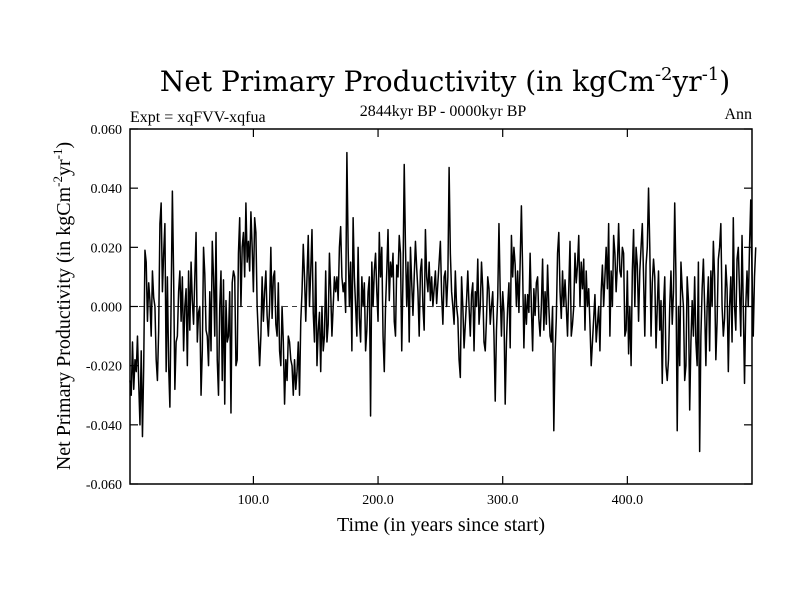 Image resolution: width=800 pixels, height=600 pixels. Describe the element at coordinates (64, 167) in the screenshot. I see `y-axis-label-mid: yr` at that location.